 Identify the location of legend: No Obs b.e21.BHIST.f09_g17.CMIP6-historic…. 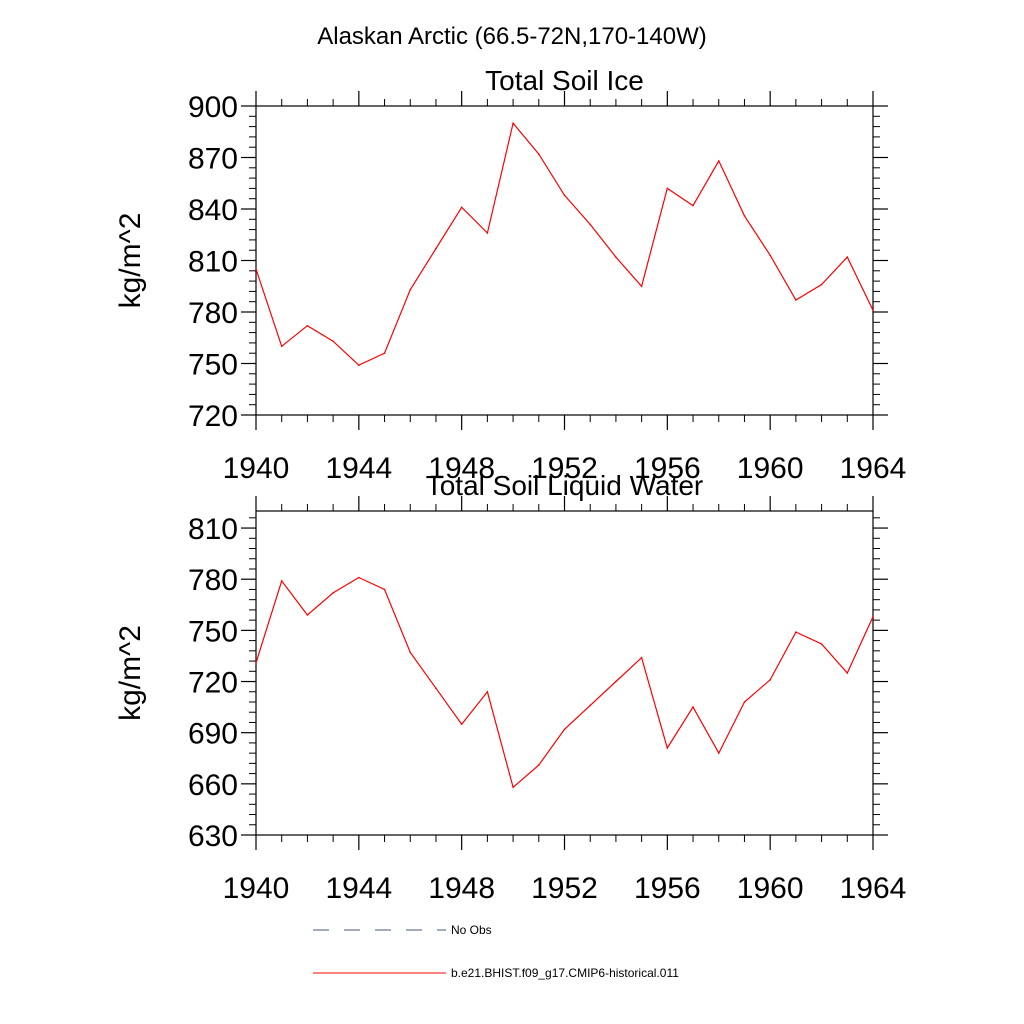
(496, 951).